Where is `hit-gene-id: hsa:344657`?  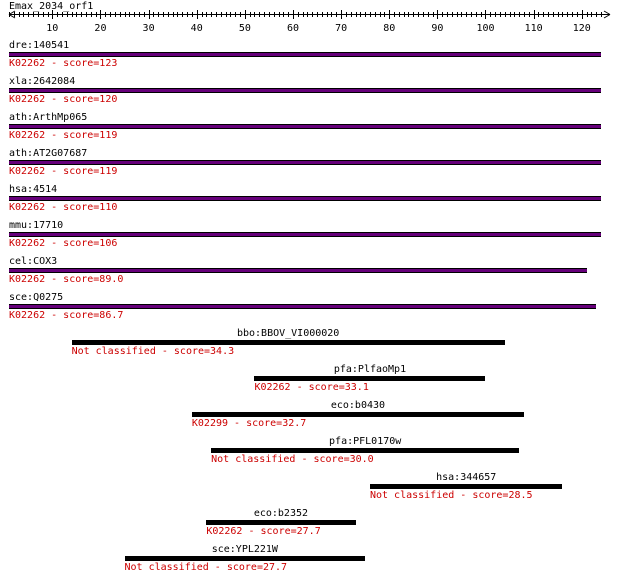 hit-gene-id: hsa:344657 is located at coordinates (466, 477).